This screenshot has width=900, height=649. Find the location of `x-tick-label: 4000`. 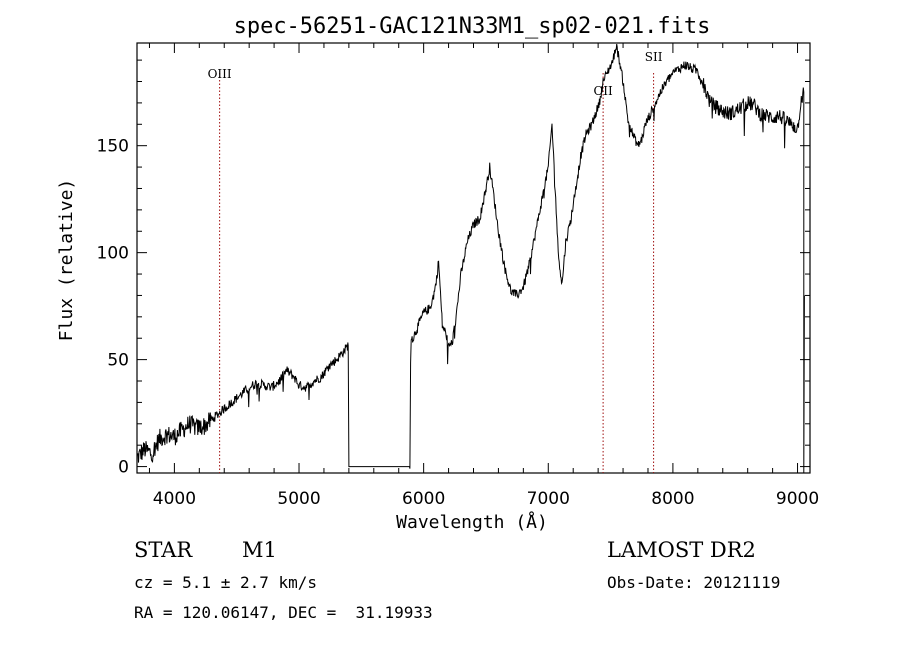

x-tick-label: 4000 is located at coordinates (174, 499).